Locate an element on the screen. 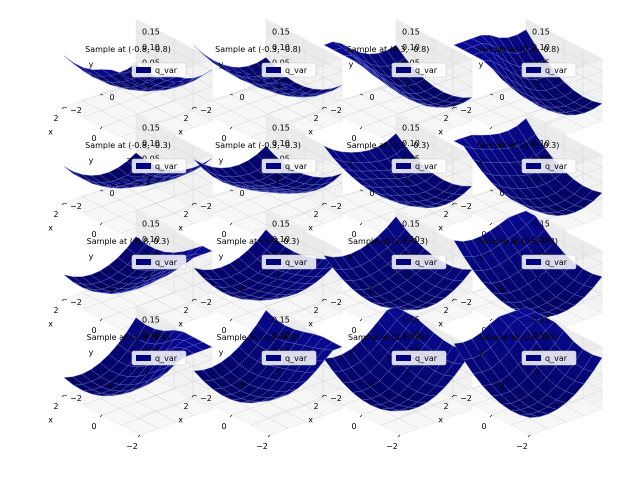  x-tick-label: −2 is located at coordinates (522, 446).